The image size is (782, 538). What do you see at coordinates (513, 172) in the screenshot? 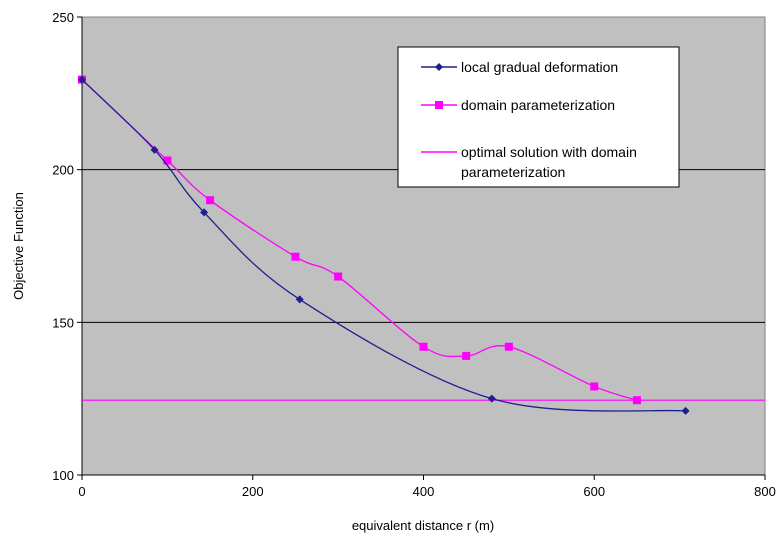
I see `legend-label-optimal-solution-line2: parameterization` at bounding box center [513, 172].